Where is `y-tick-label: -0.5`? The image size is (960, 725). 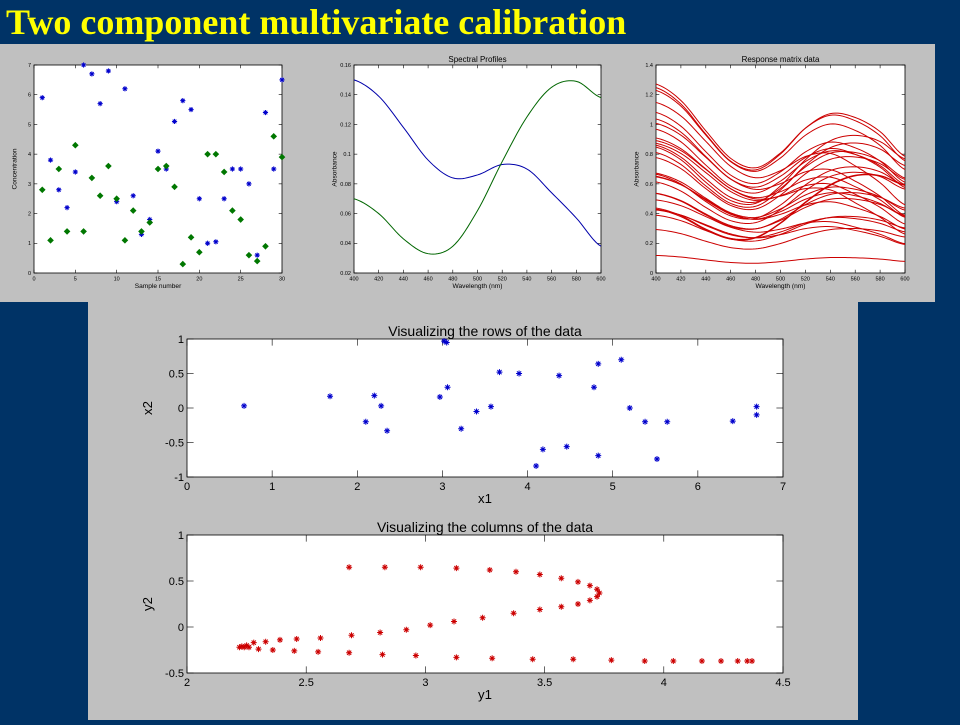 y-tick-label: -0.5 is located at coordinates (174, 443).